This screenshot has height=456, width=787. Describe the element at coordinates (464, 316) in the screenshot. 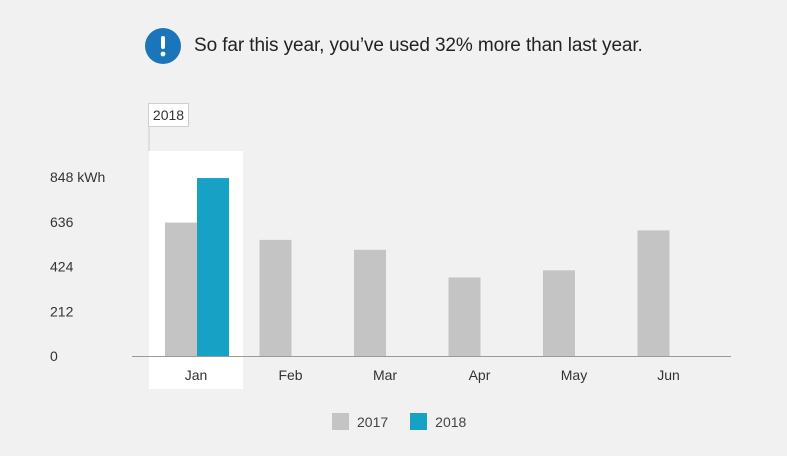

I see `bar-2017-apr` at that location.